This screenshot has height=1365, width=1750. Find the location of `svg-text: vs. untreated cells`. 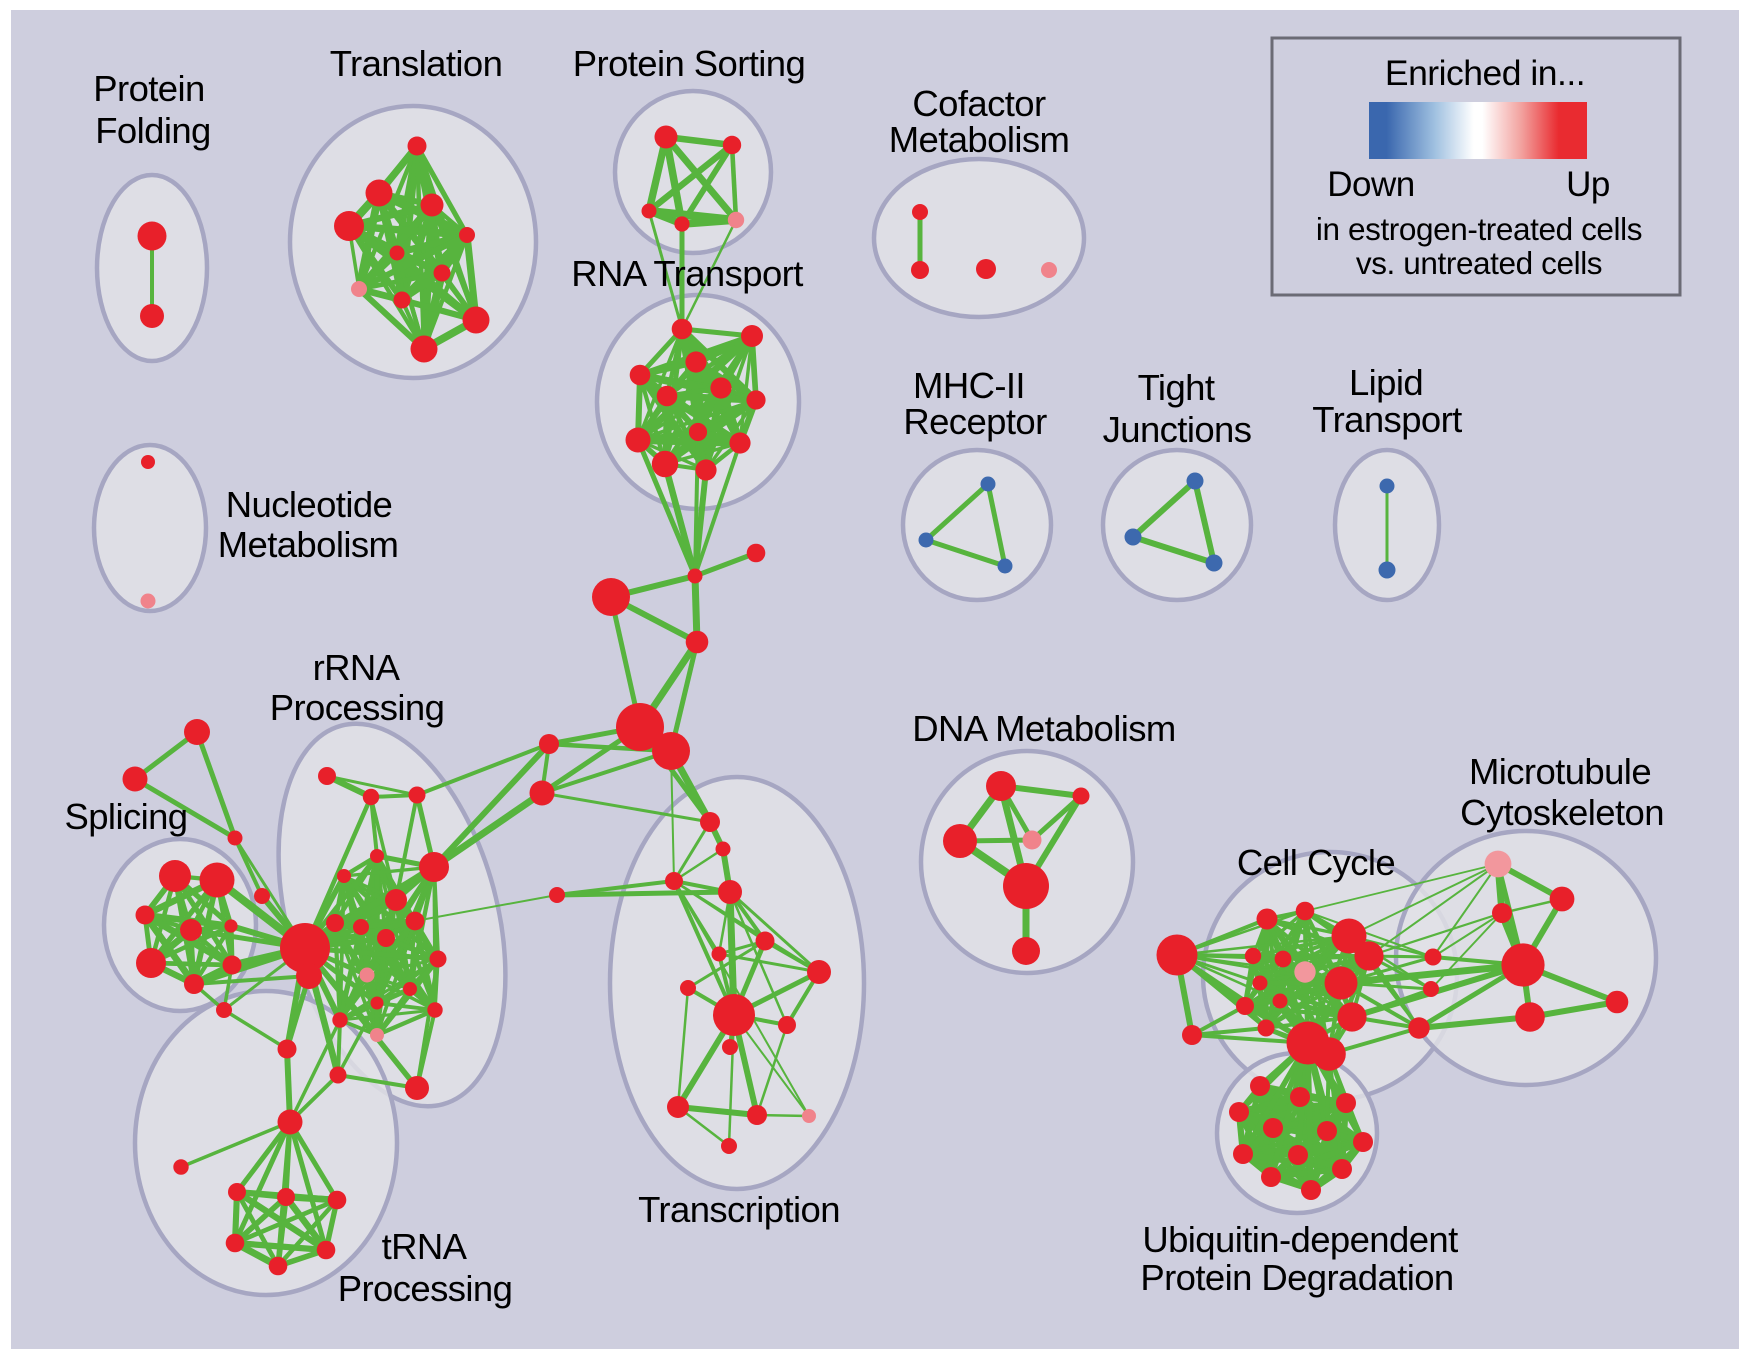

svg-text: vs. untreated cells is located at coordinates (1479, 263).